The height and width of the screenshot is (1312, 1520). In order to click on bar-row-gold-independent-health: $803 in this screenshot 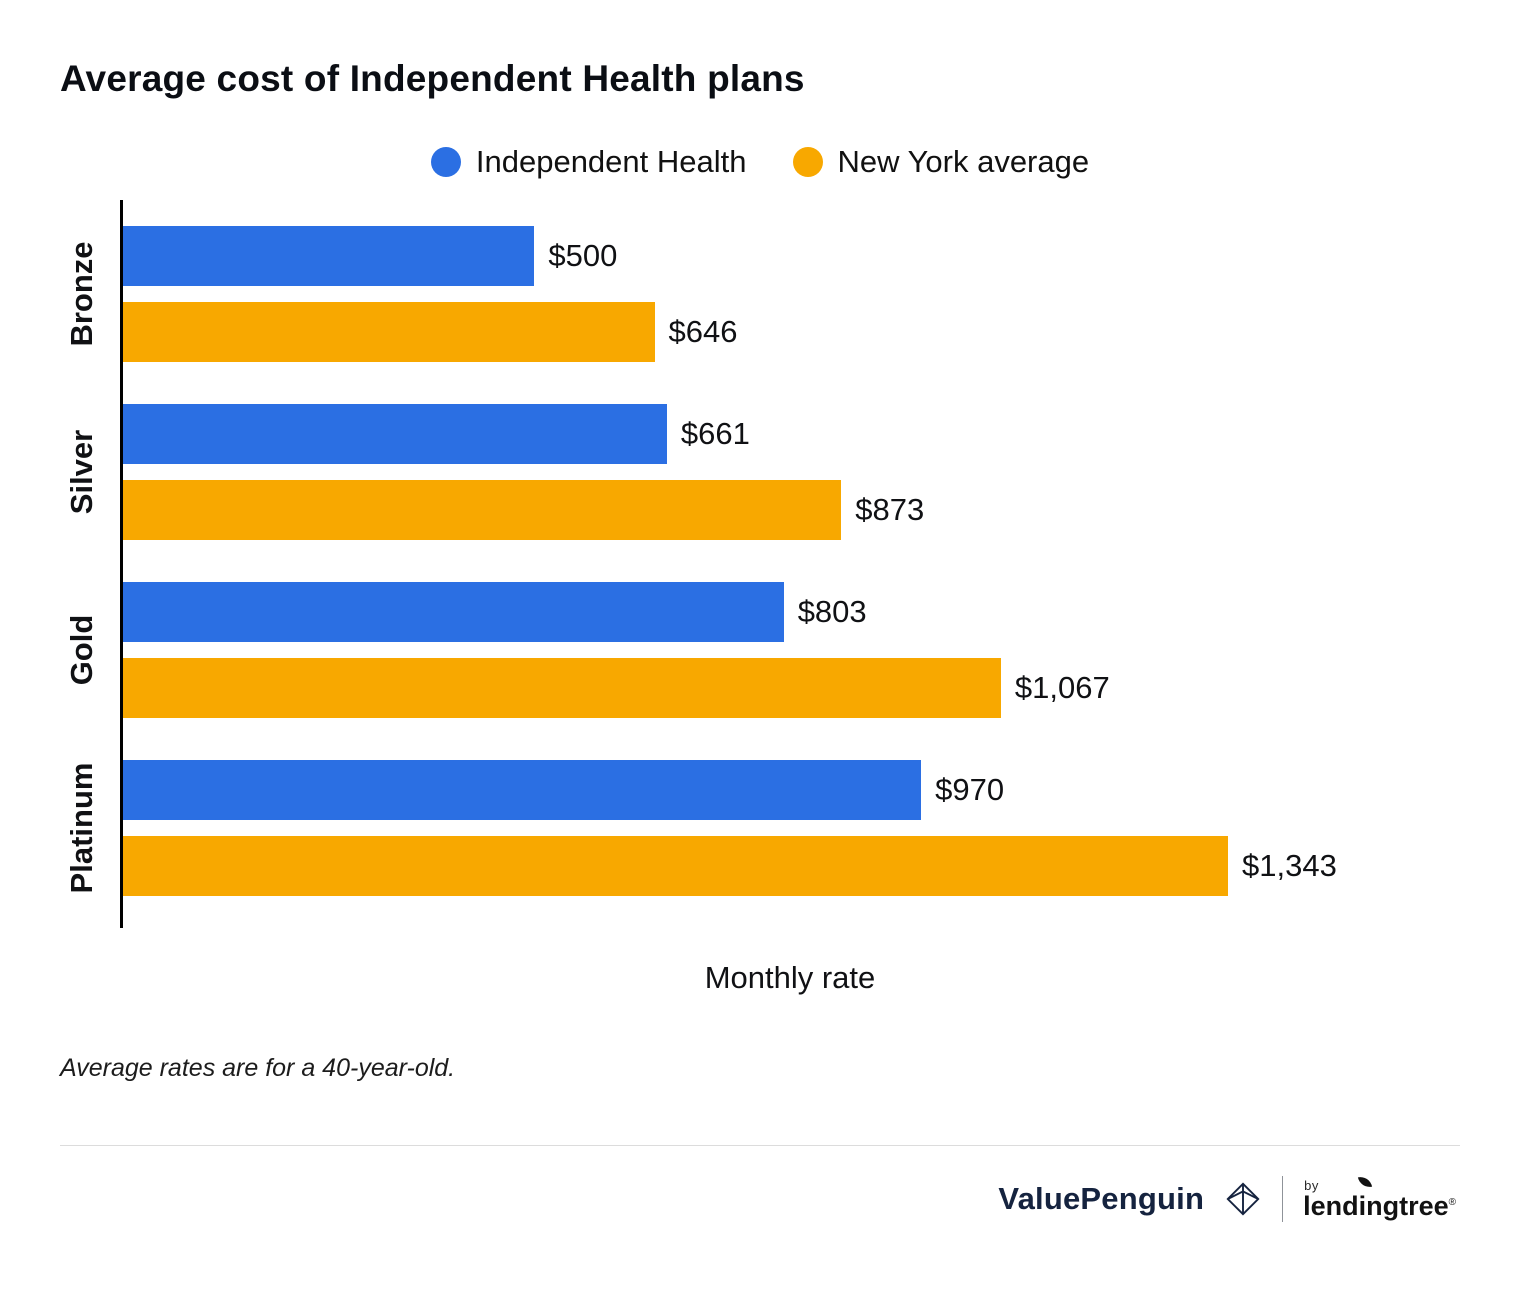, I will do `click(675, 612)`.